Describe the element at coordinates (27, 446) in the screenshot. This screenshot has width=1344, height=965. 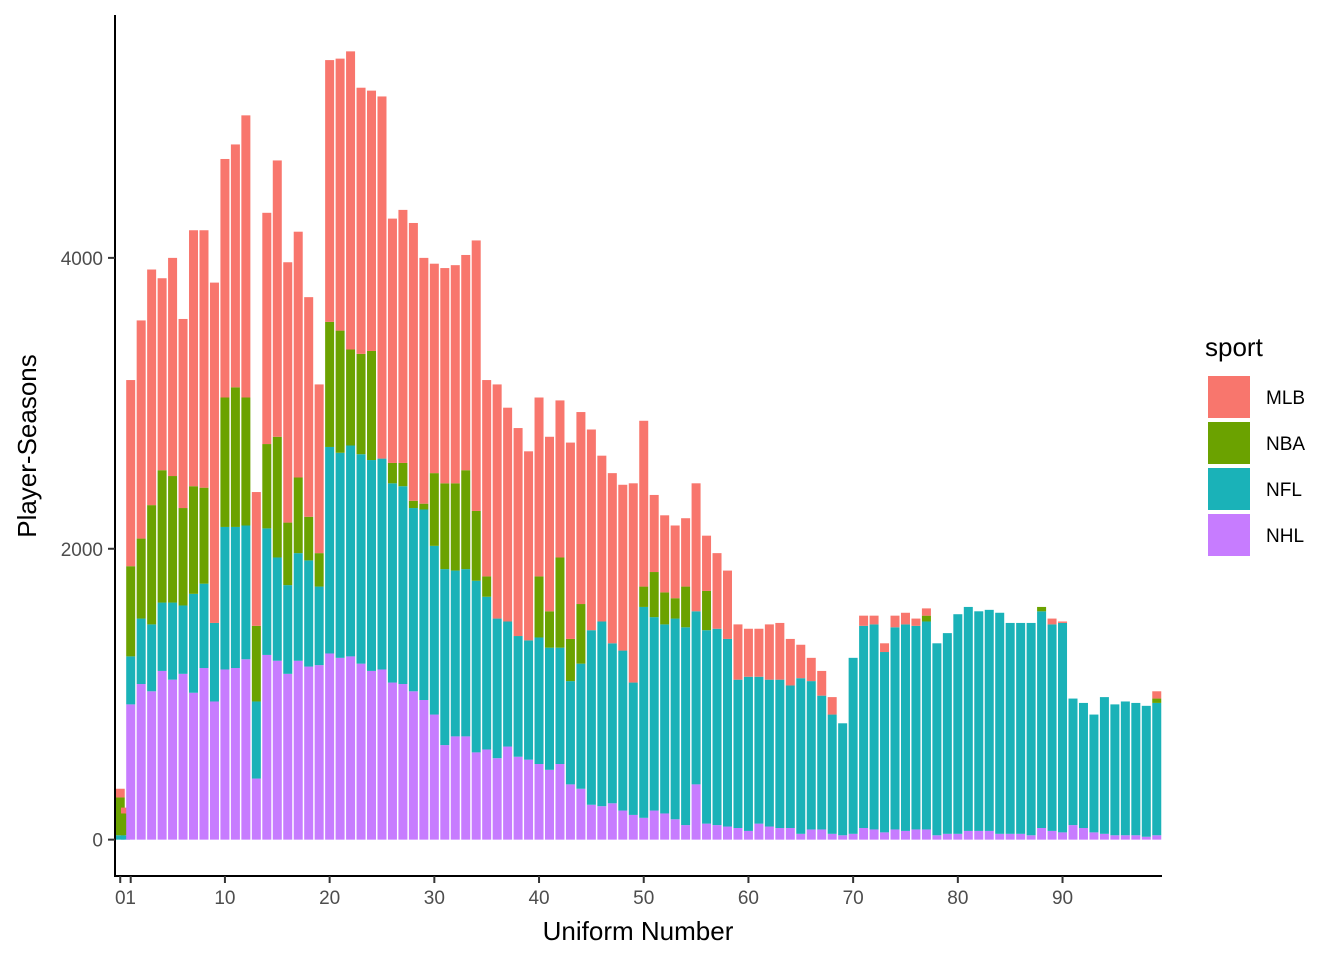
I see `y-axis-title: Player-Seasons` at that location.